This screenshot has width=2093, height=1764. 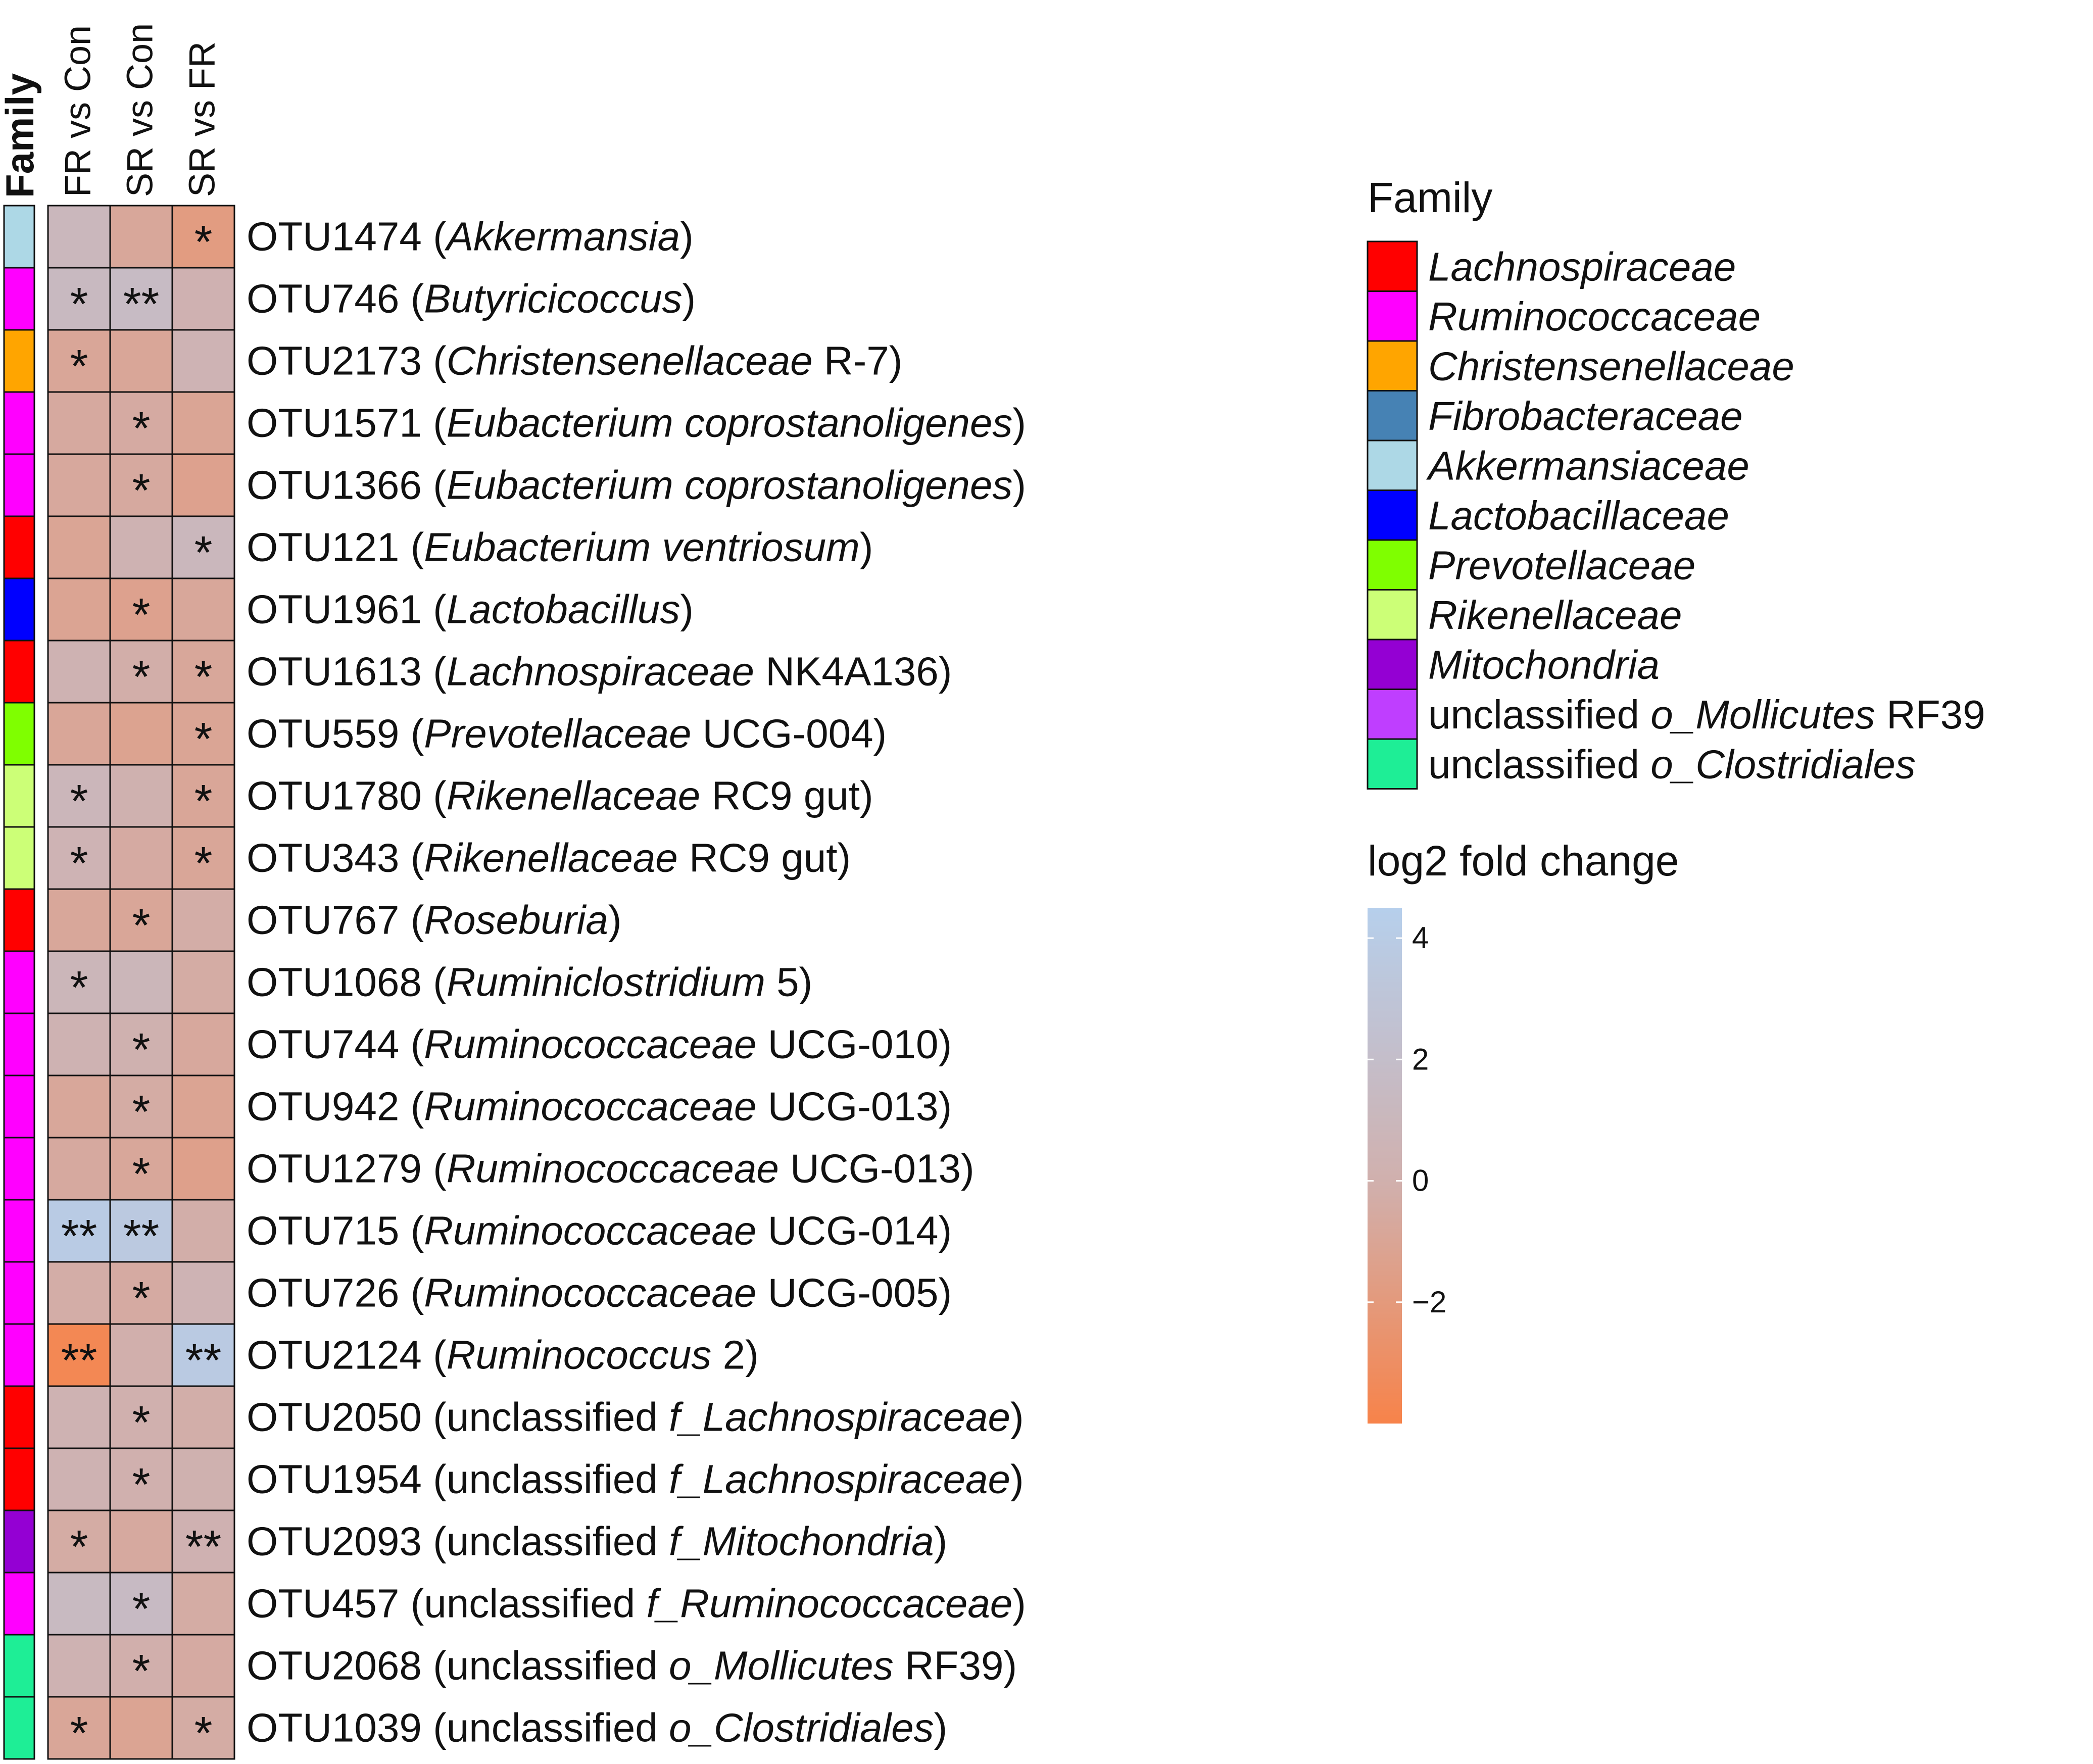 I want to click on row-label: OTU715 (Ruminococcaceae UCG-014), so click(x=599, y=1230).